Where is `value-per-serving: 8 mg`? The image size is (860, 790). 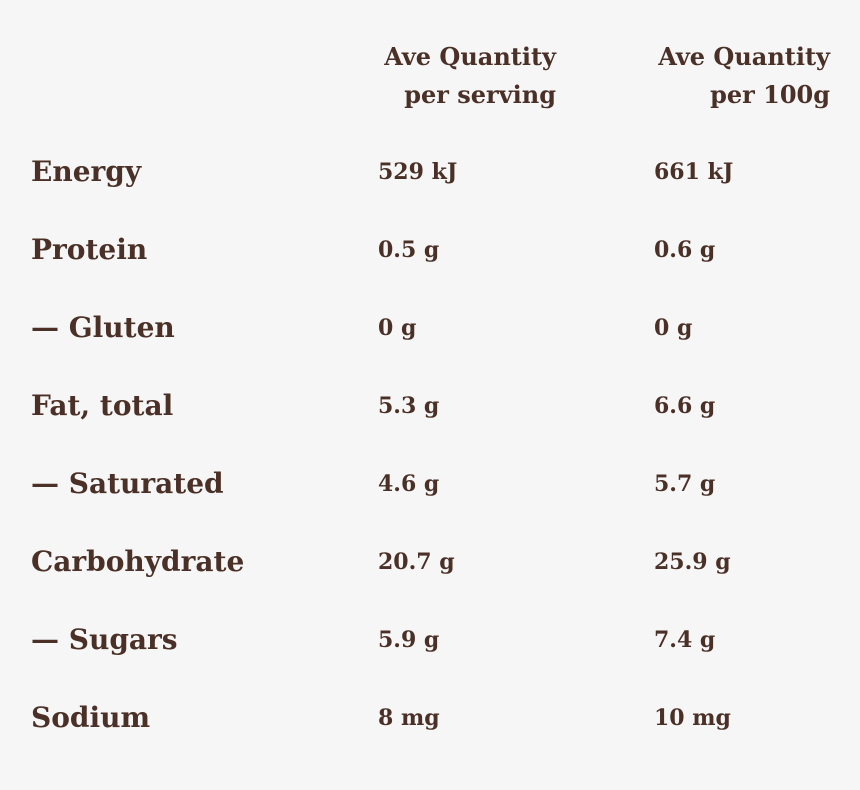 value-per-serving: 8 mg is located at coordinates (409, 718).